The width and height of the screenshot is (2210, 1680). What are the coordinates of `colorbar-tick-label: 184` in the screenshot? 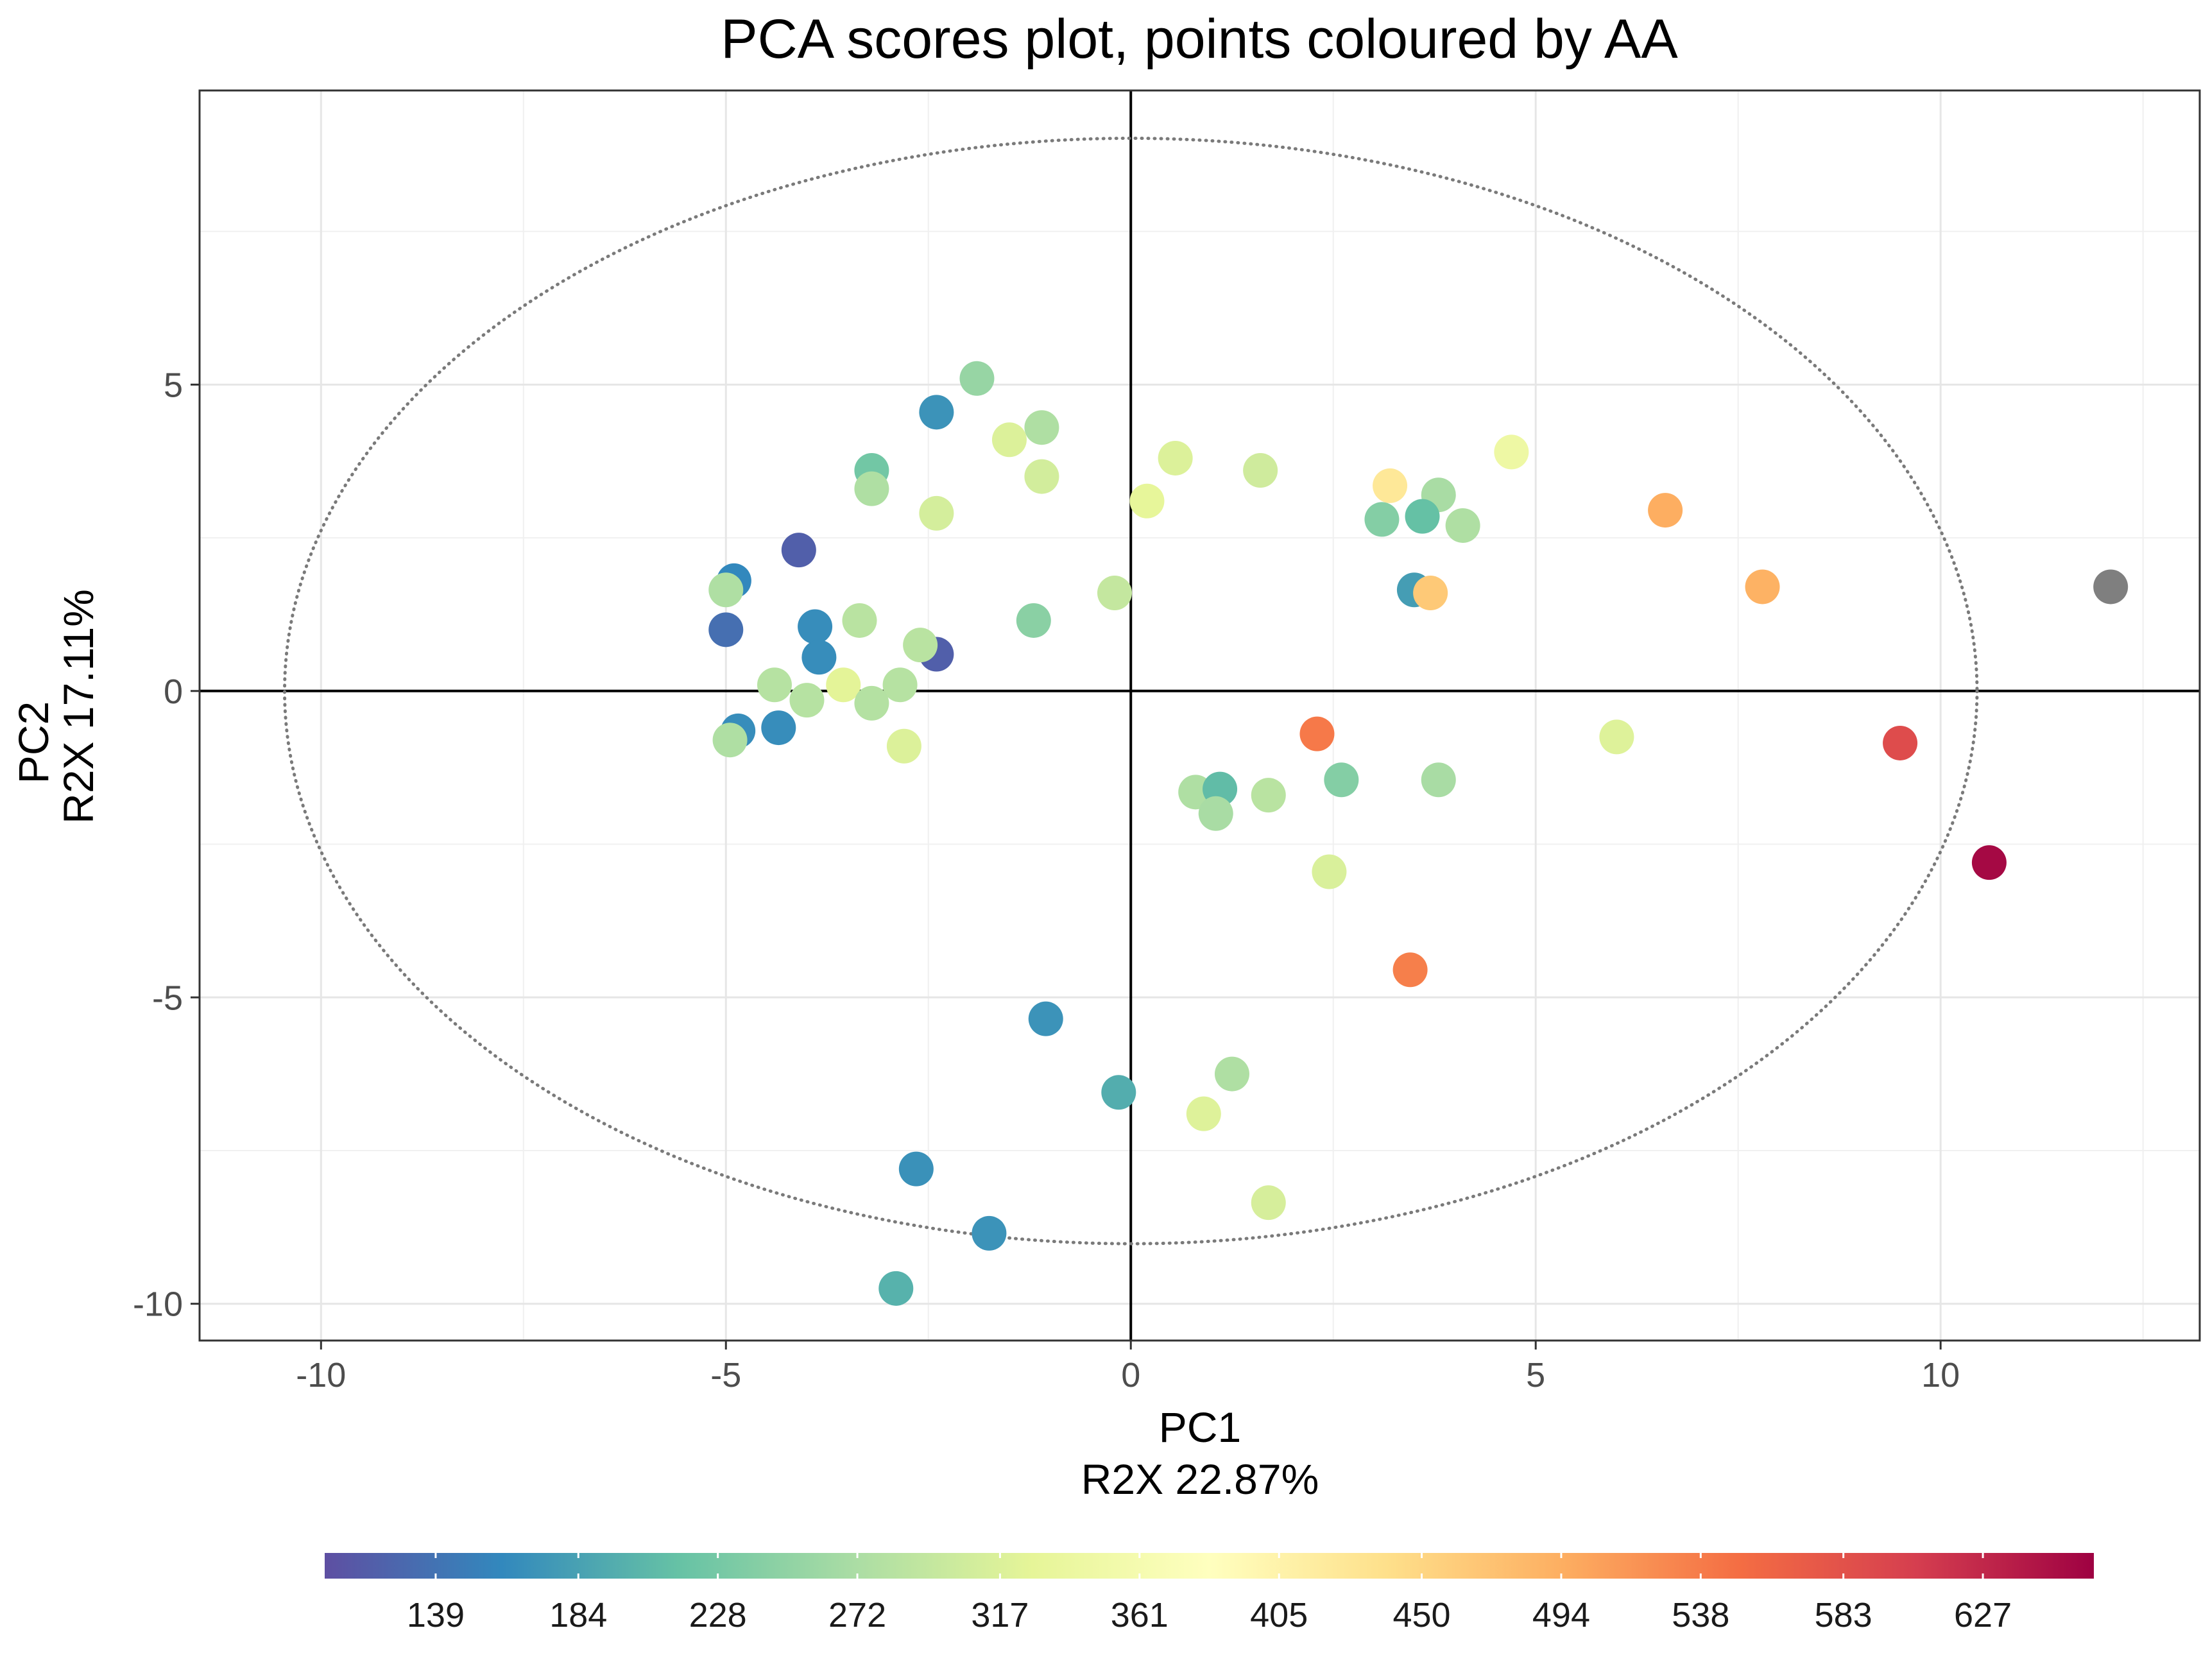 It's located at (578, 1615).